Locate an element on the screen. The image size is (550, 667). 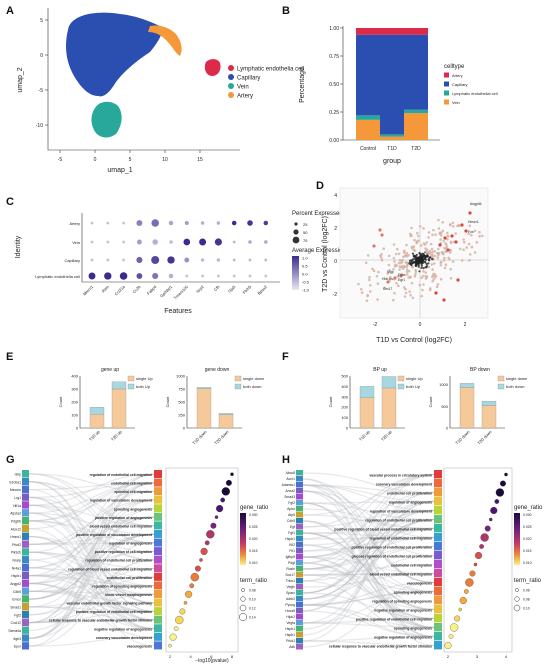
scatter-xtick-label: 0 is located at coordinates (420, 325).